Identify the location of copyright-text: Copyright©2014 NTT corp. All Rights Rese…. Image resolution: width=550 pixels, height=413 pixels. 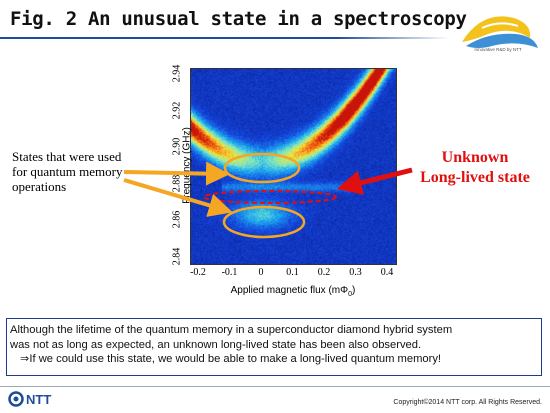
(467, 402).